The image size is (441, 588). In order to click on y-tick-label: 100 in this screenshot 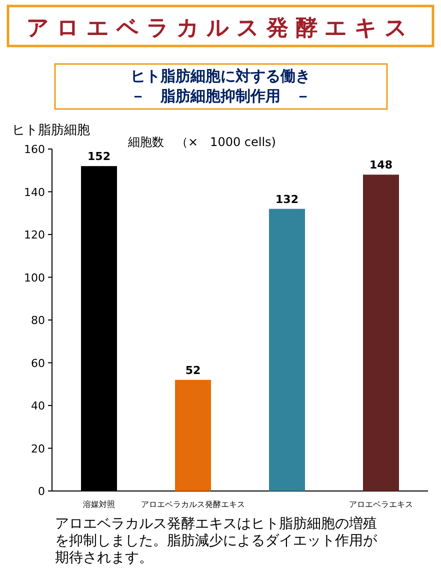, I will do `click(34, 277)`.